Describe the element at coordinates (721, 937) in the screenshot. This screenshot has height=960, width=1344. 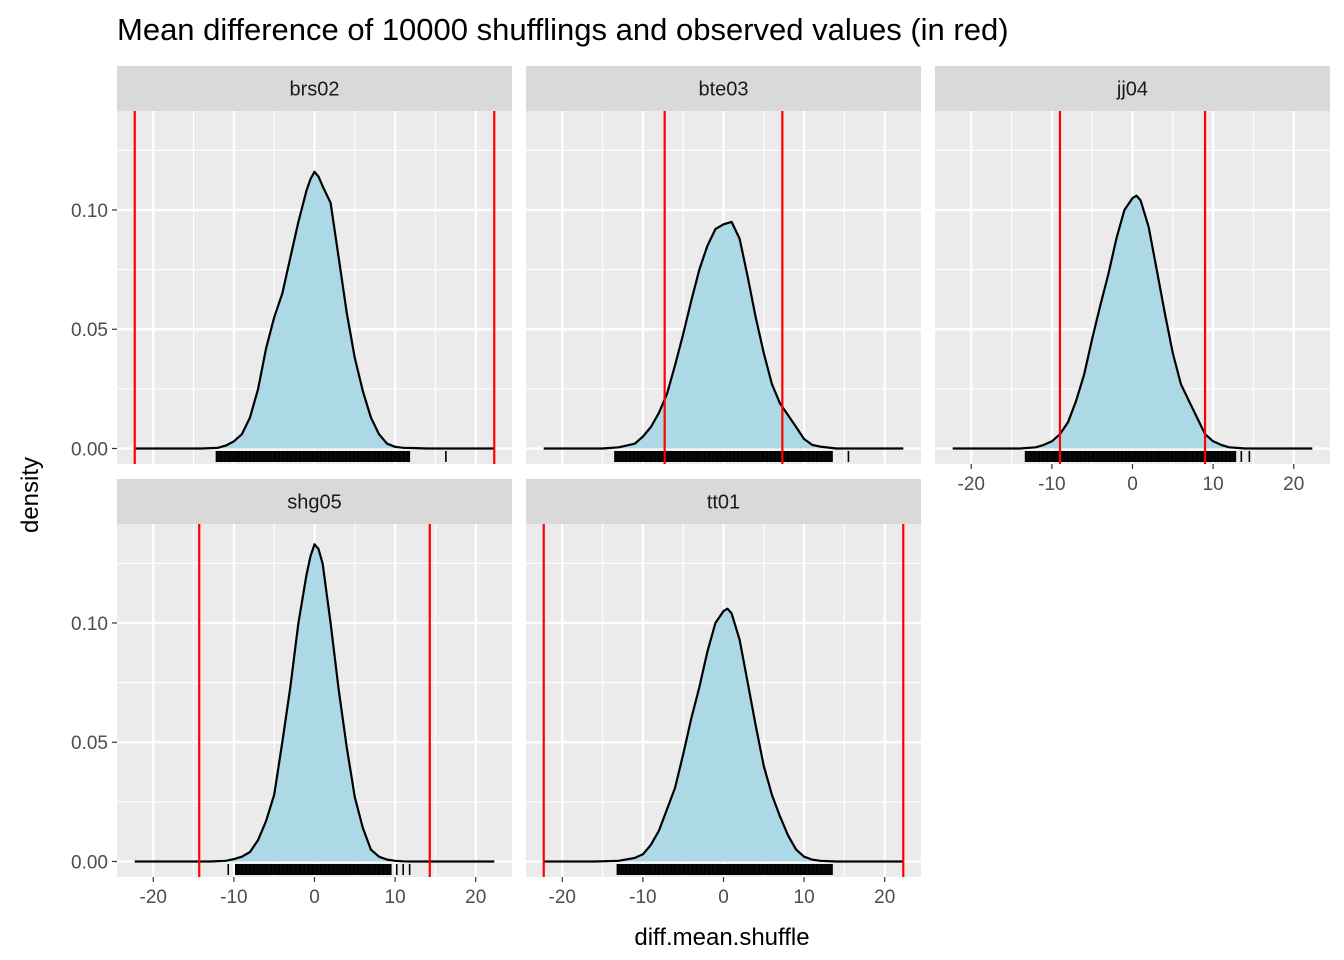
I see `x-axis-title: diff.mean.shuffle` at that location.